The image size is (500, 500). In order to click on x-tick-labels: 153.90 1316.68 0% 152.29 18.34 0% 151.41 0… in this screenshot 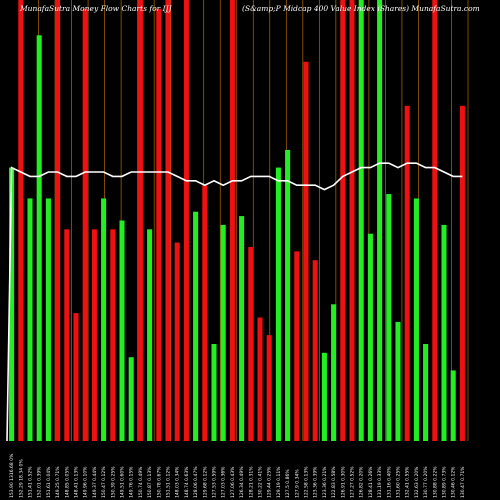, I will do `click(237, 475)`.